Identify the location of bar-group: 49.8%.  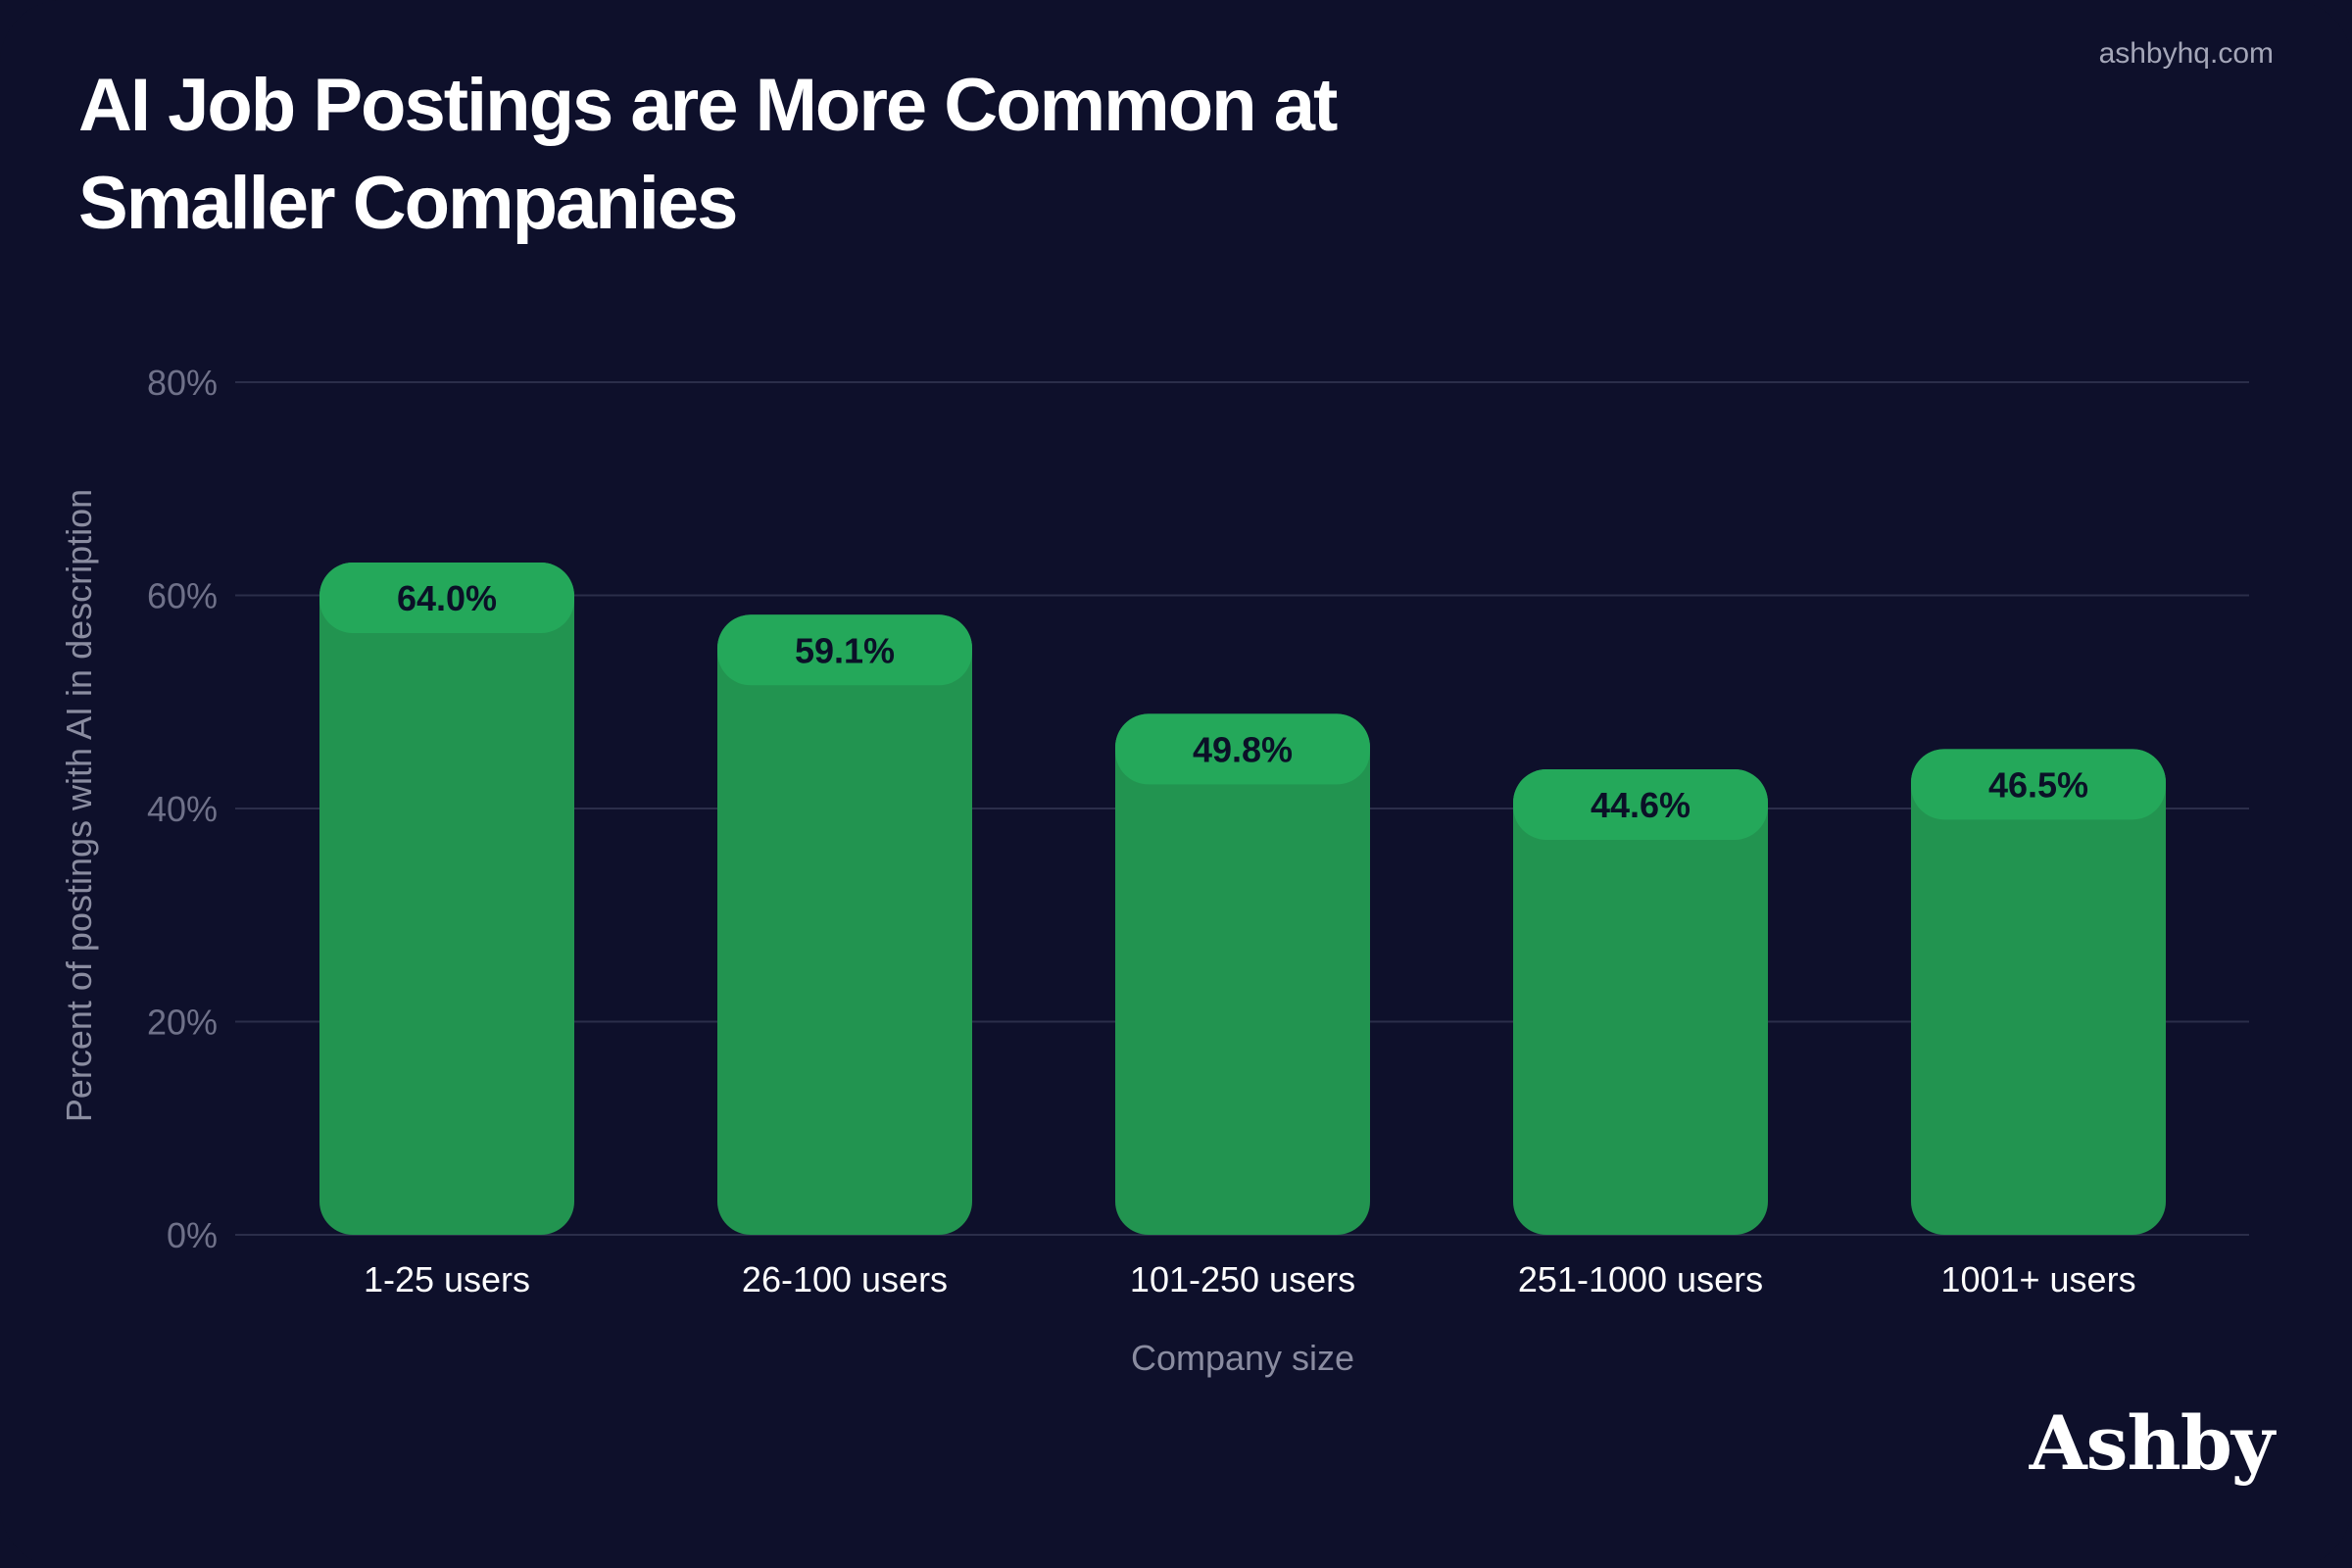
(1242, 974).